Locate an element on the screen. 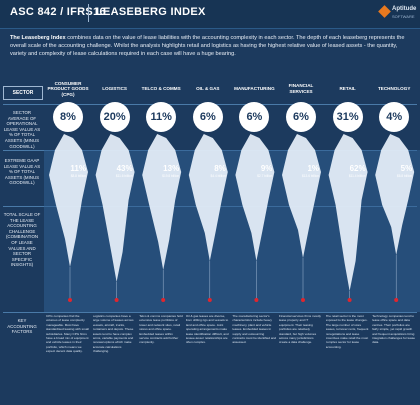 The width and height of the screenshot is (420, 405). sector-name: OIL & GAS is located at coordinates (208, 89).